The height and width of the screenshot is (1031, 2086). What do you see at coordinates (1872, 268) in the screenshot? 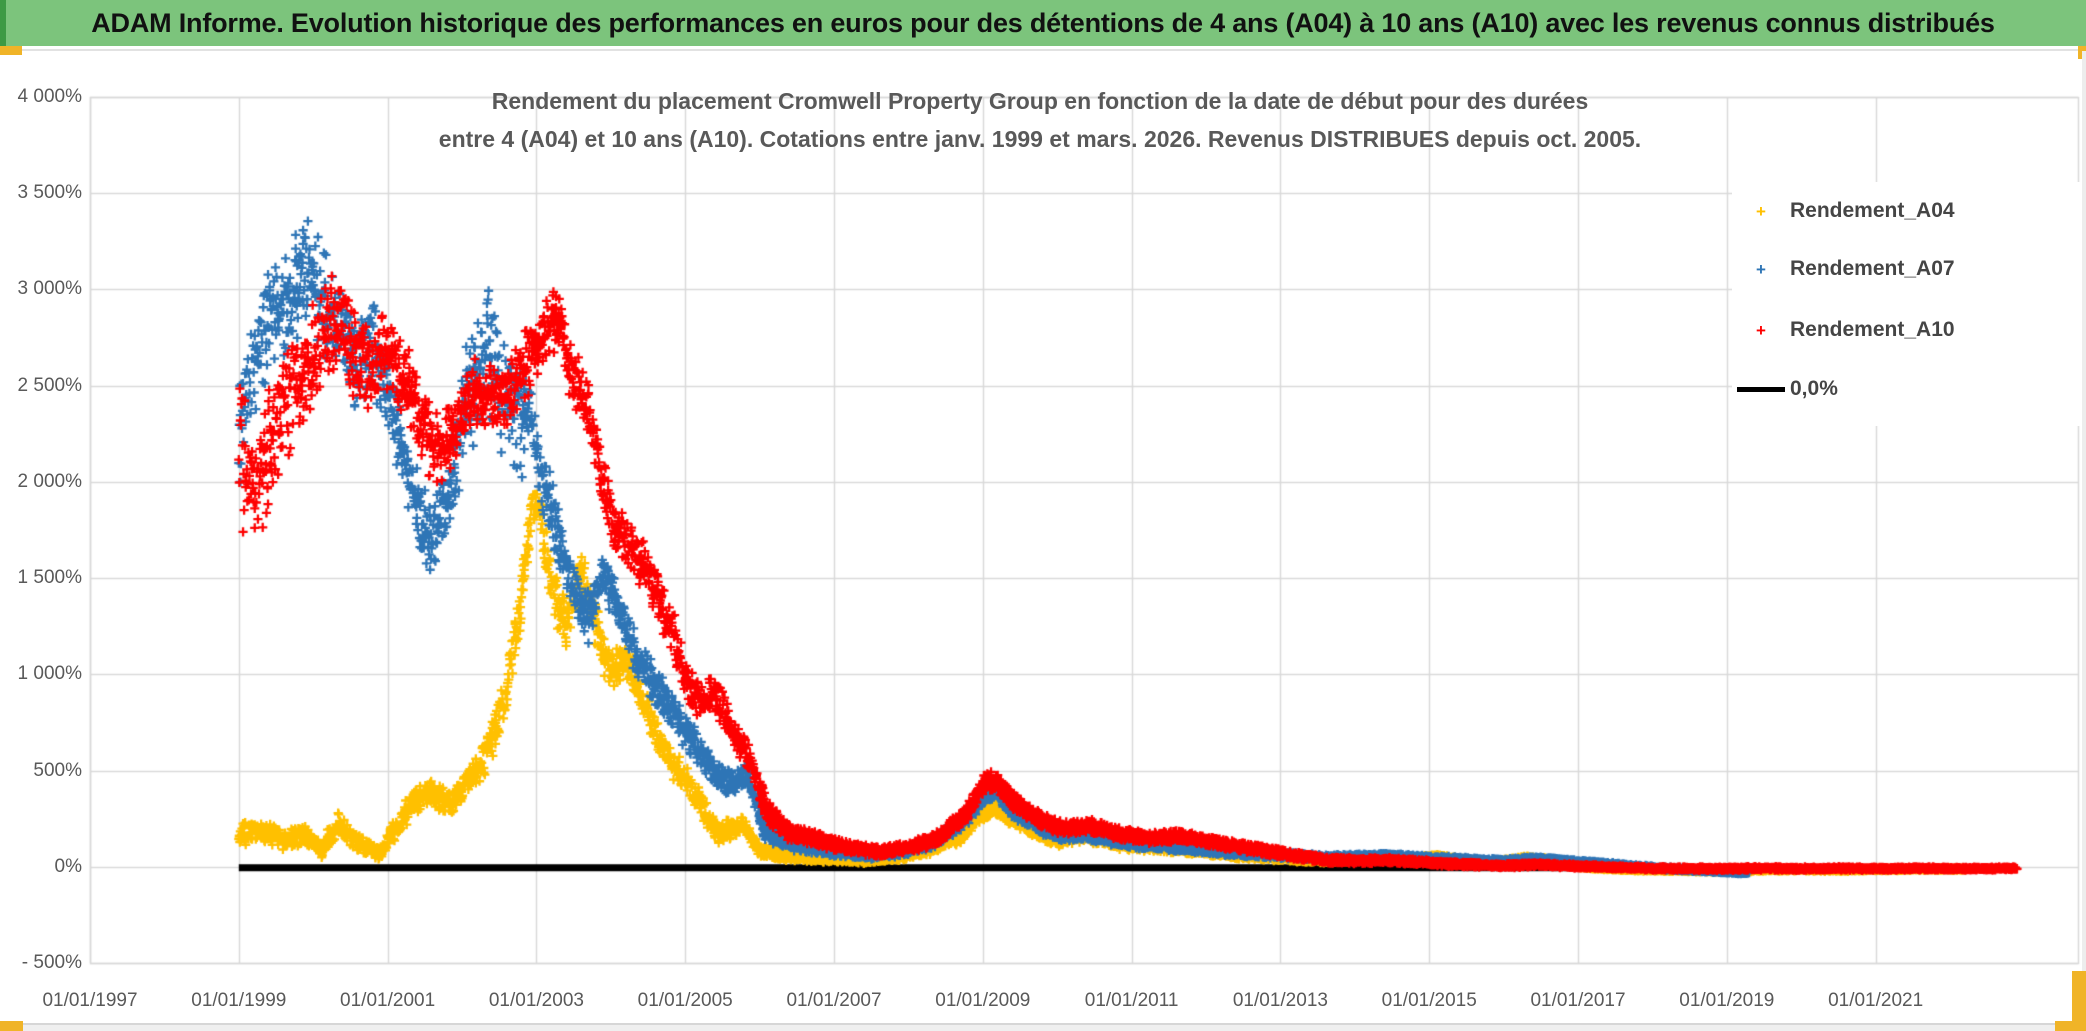
I see `legend-label: Rendement_A07` at bounding box center [1872, 268].